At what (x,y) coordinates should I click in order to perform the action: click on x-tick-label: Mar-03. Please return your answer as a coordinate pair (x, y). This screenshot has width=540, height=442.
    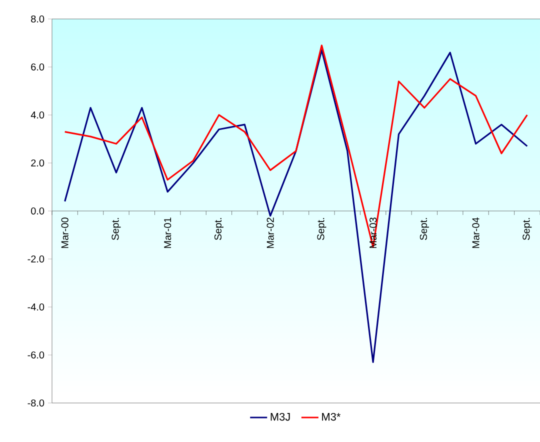
    Looking at the image, I should click on (373, 233).